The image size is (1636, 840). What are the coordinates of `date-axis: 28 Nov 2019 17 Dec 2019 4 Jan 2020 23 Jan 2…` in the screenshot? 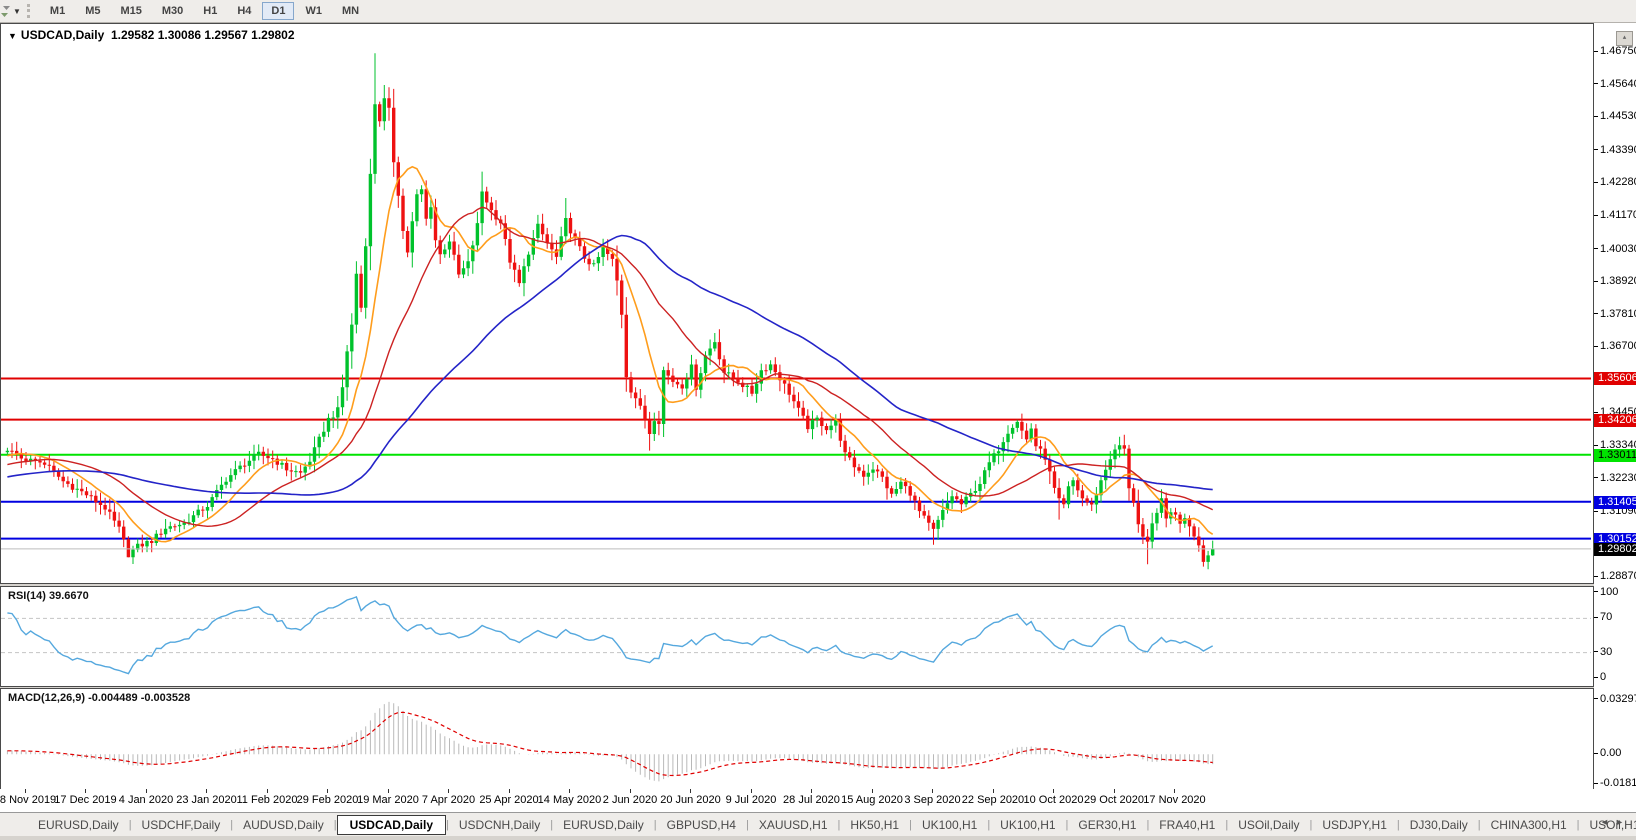 It's located at (818, 800).